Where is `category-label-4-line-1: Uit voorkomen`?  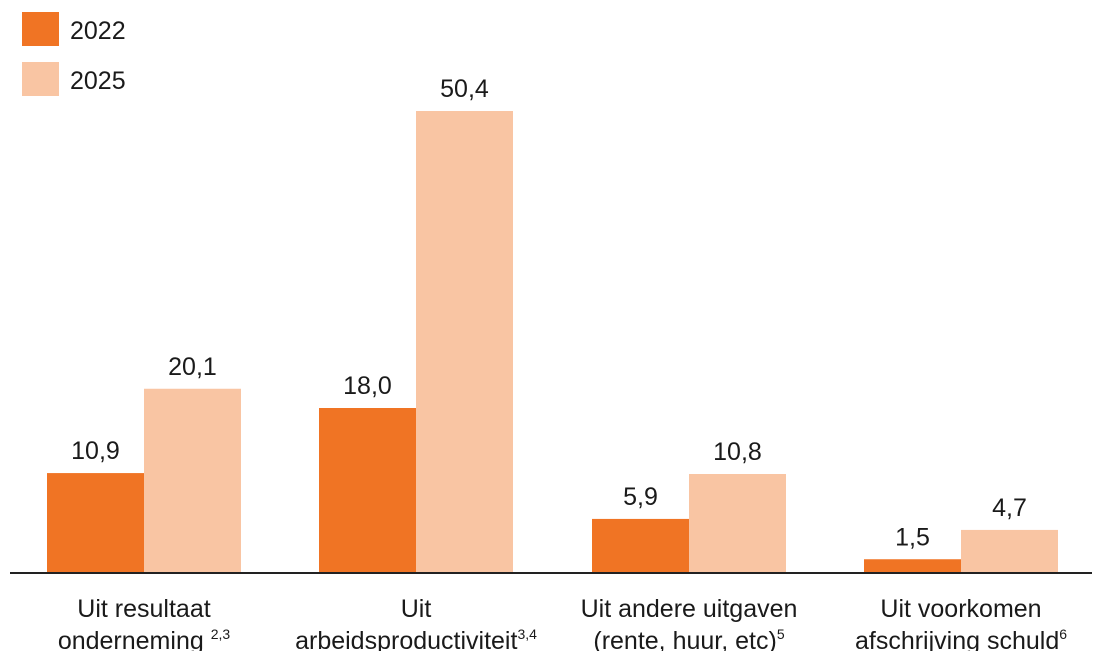 category-label-4-line-1: Uit voorkomen is located at coordinates (960, 609).